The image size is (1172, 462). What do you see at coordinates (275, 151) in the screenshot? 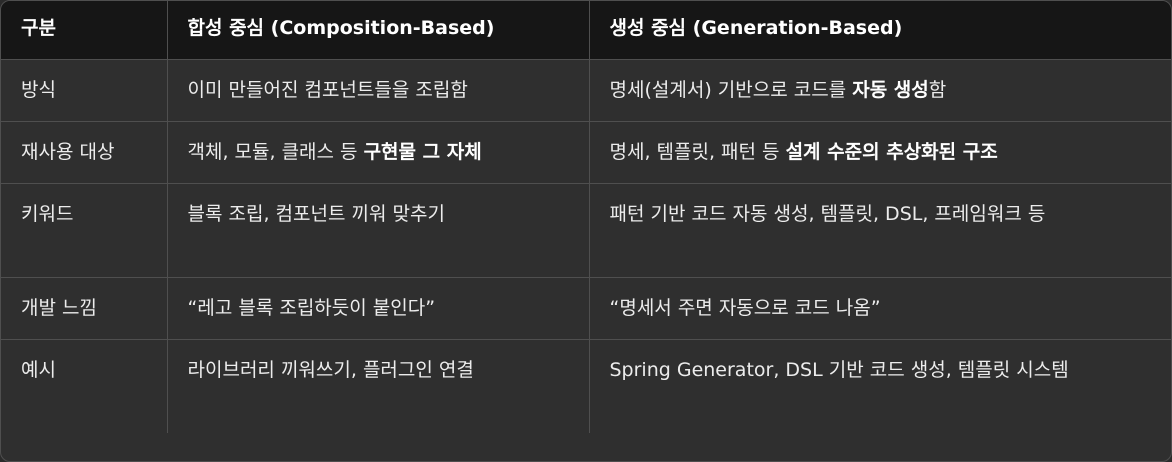
I see `cell-text: 객체, 모듈, 클래스 등` at bounding box center [275, 151].